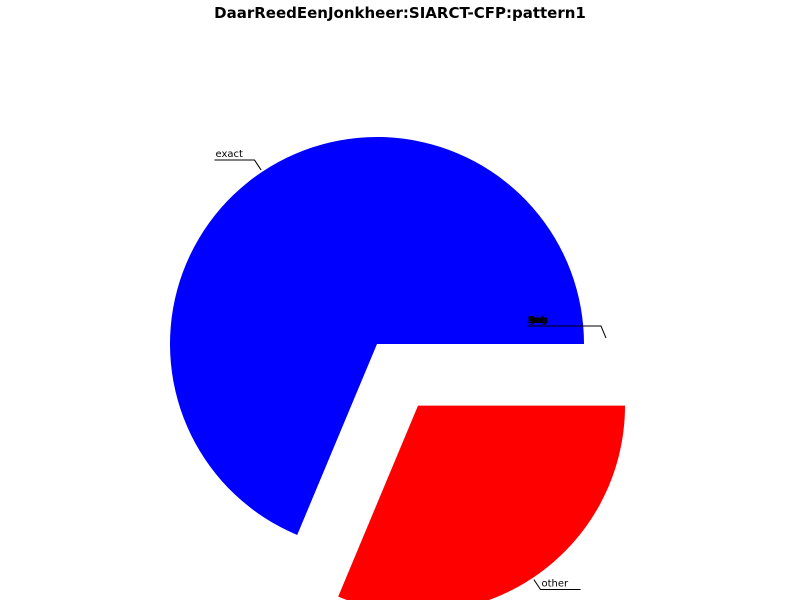 The height and width of the screenshot is (600, 800). I want to click on slice-label-tra: tra, so click(535, 320).